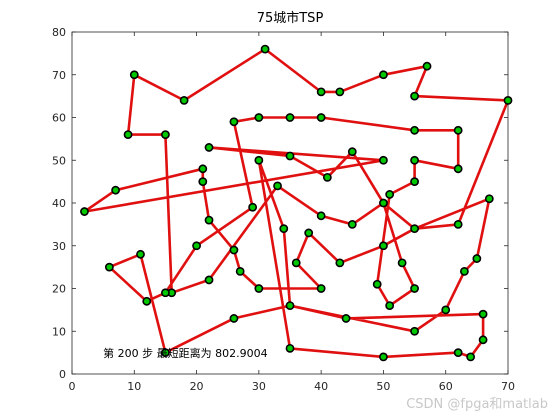 The image size is (560, 420). What do you see at coordinates (477, 404) in the screenshot?
I see `watermark-text: CSDN @fpga和matlab` at bounding box center [477, 404].